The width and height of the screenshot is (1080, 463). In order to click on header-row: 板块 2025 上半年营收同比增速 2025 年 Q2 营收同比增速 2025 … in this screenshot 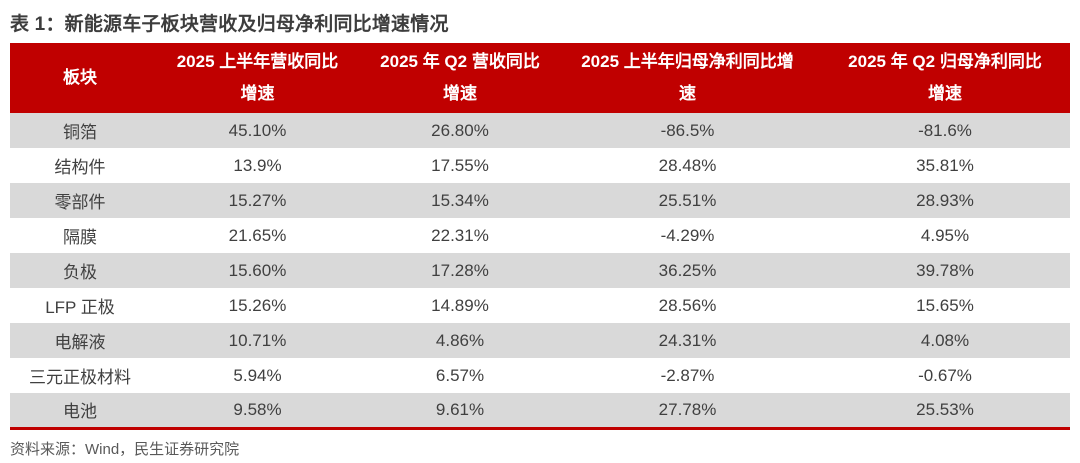, I will do `click(540, 78)`.